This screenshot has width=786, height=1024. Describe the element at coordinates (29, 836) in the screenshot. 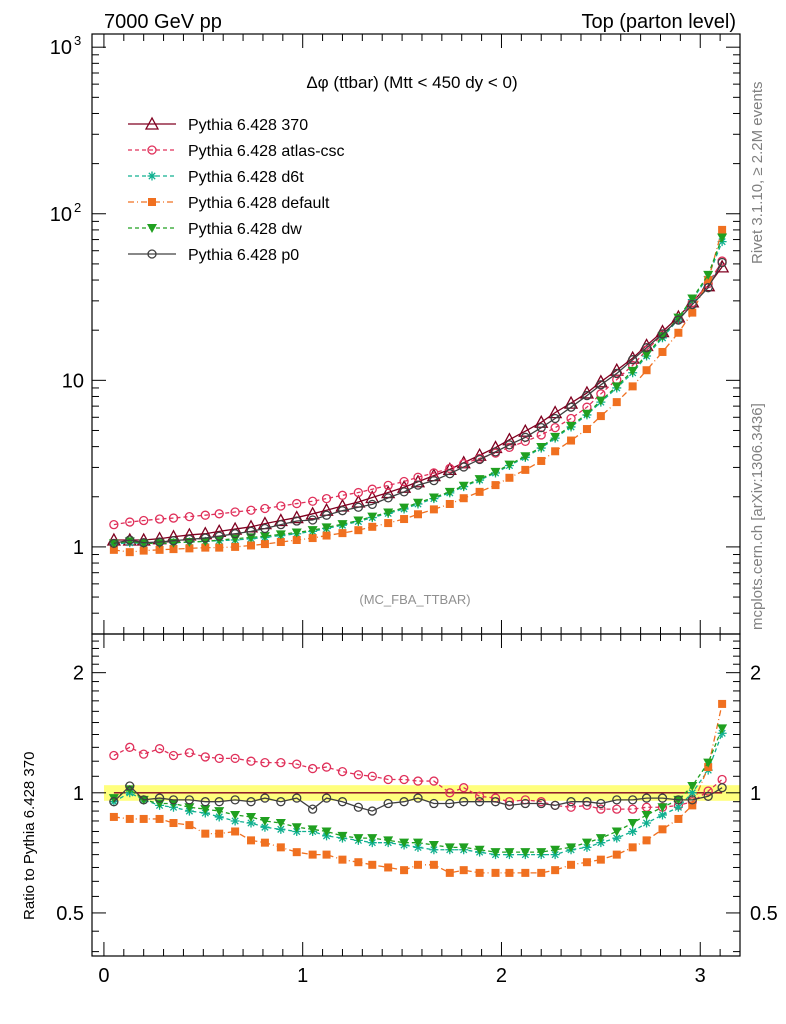

I see `ratio-y-axis-label: Ratio to Pythia 6.428 370` at that location.